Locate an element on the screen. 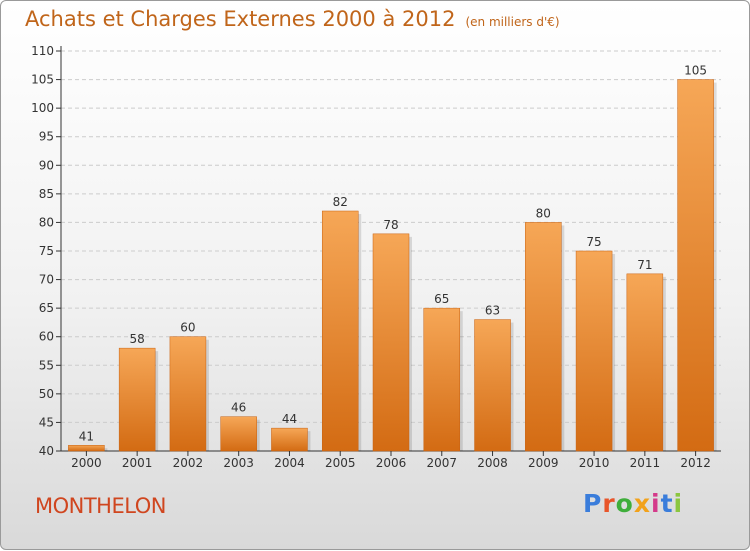 This screenshot has width=750, height=551. y-tick-label: 45 is located at coordinates (46, 422).